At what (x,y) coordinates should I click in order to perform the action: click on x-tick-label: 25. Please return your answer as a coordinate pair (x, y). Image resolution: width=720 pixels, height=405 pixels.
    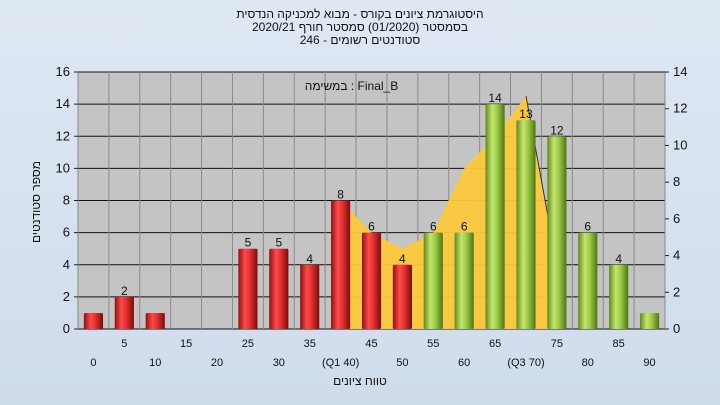
    Looking at the image, I should click on (248, 344).